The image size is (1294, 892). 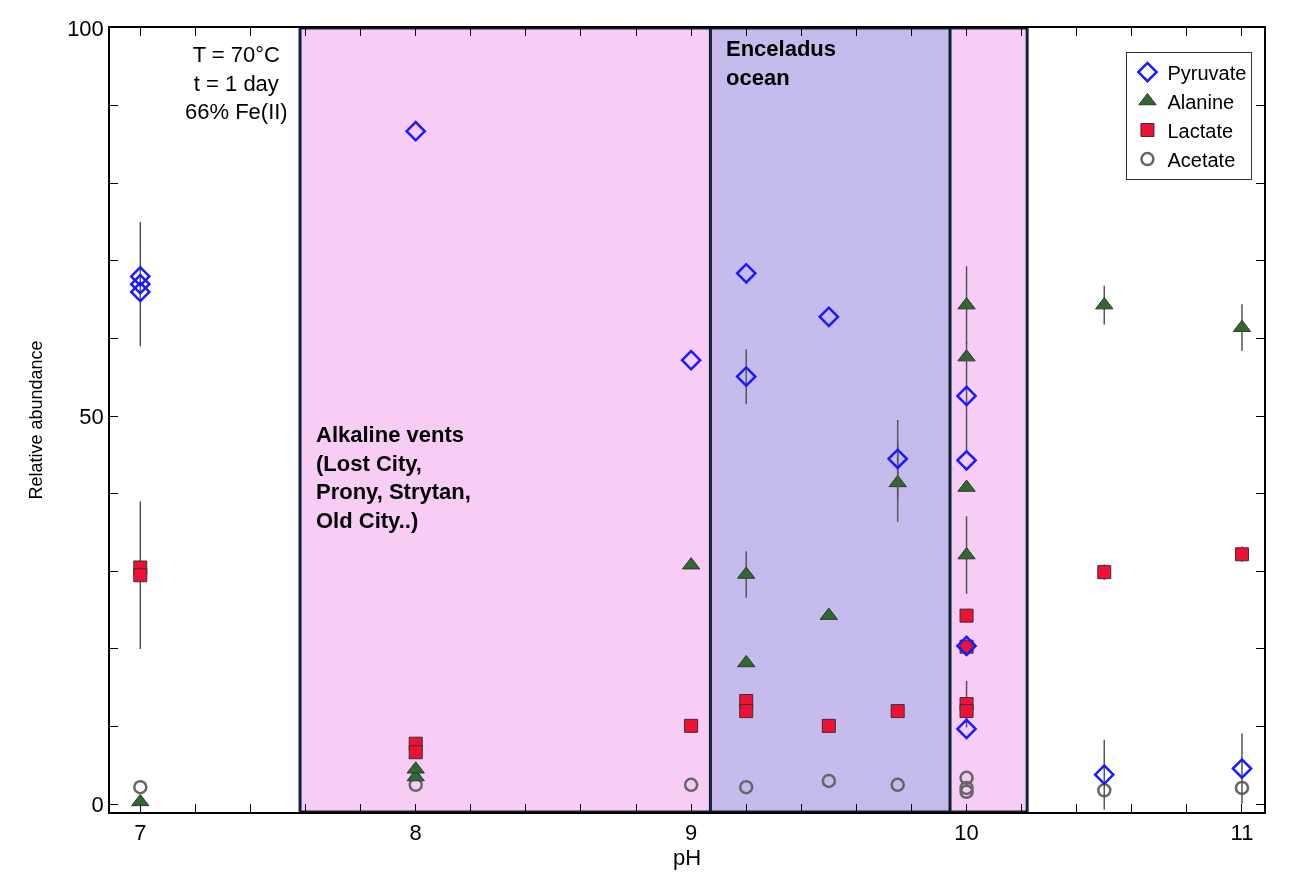 What do you see at coordinates (1207, 72) in the screenshot?
I see `legend-label: Pyruvate` at bounding box center [1207, 72].